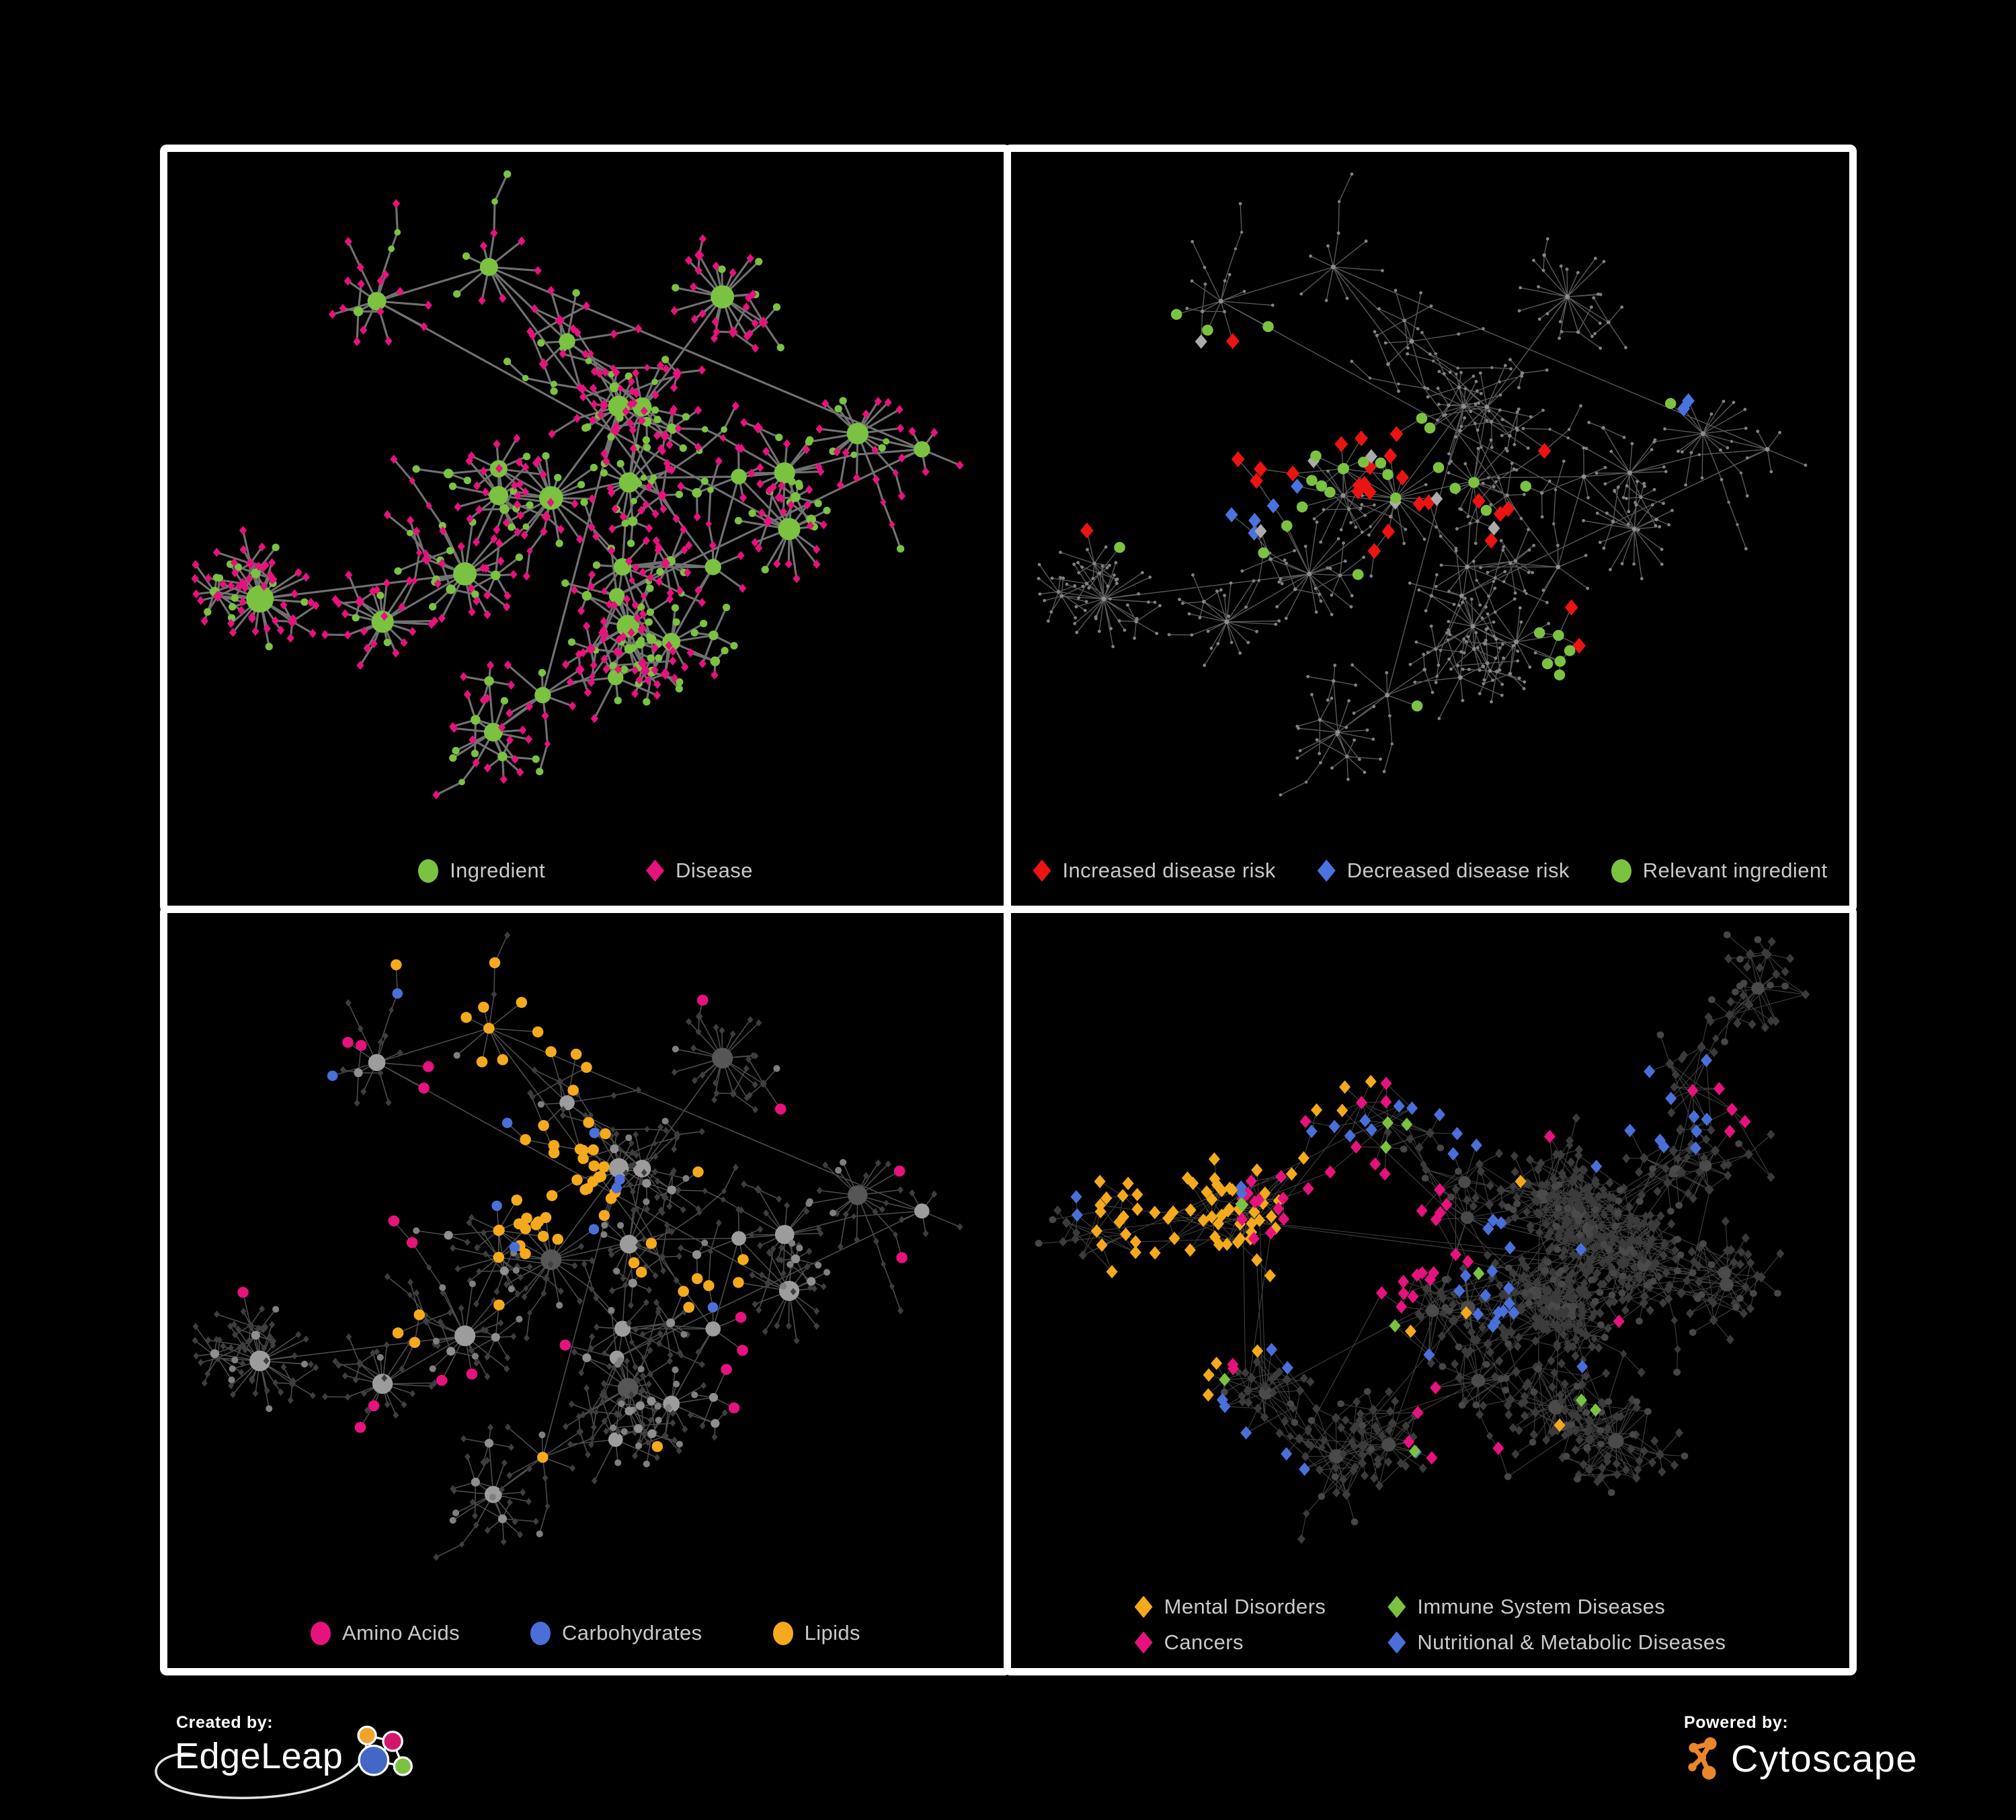  I want to click on increased-risk-marker-icon, so click(1042, 870).